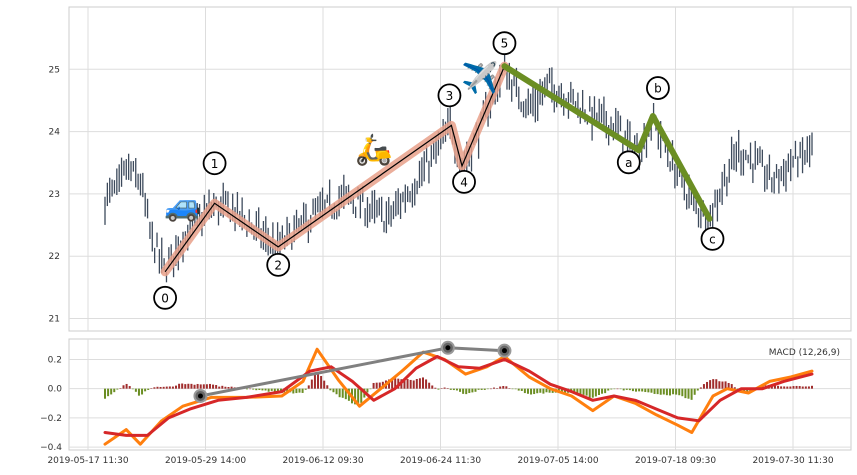 The image size is (857, 475). Describe the element at coordinates (607, 142) in the screenshot. I see `correction-wave-line` at that location.